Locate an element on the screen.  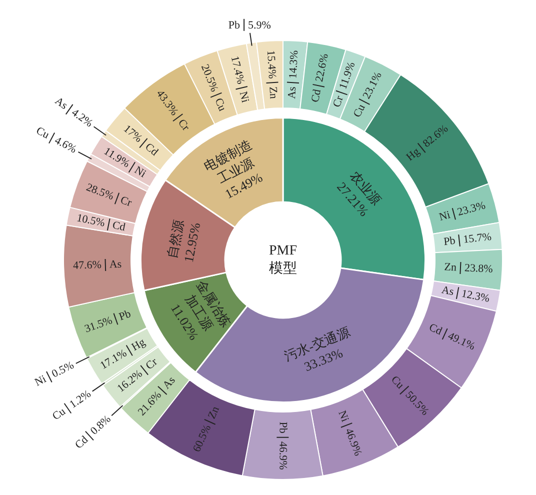
data-label: 23.1% is located at coordinates (372, 85).